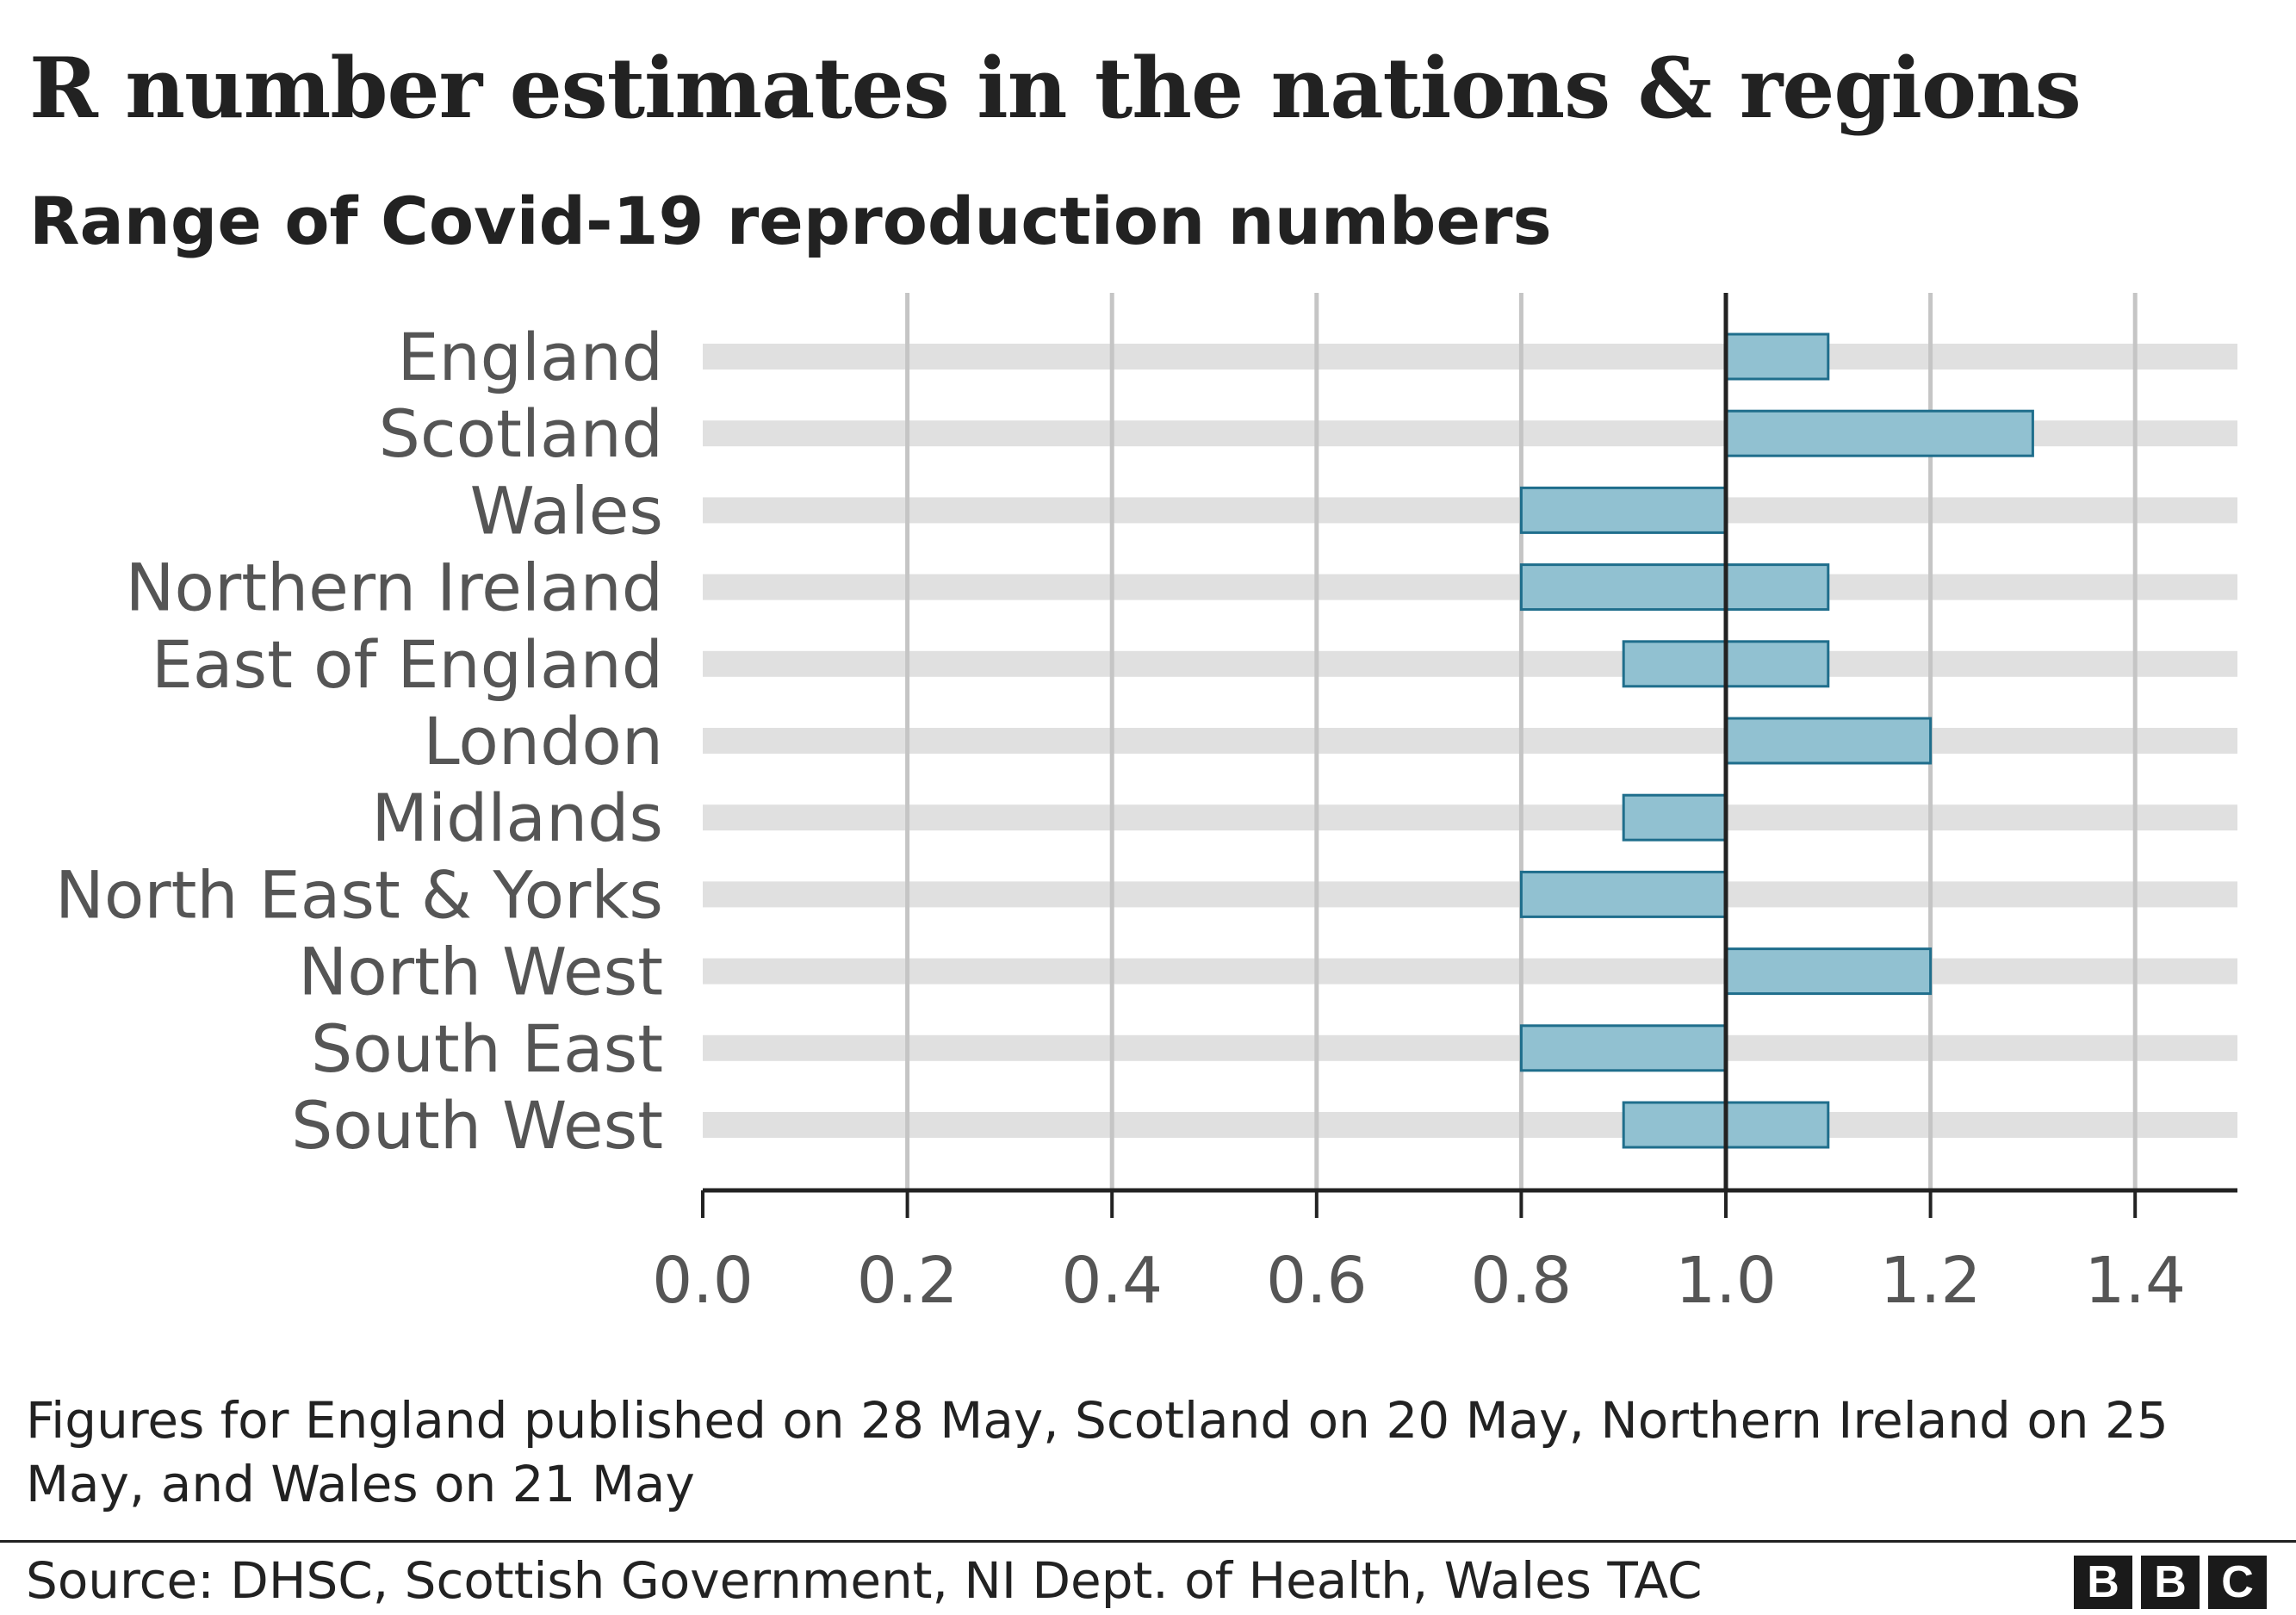 The image size is (2296, 1615). I want to click on category-label: Wales, so click(566, 510).